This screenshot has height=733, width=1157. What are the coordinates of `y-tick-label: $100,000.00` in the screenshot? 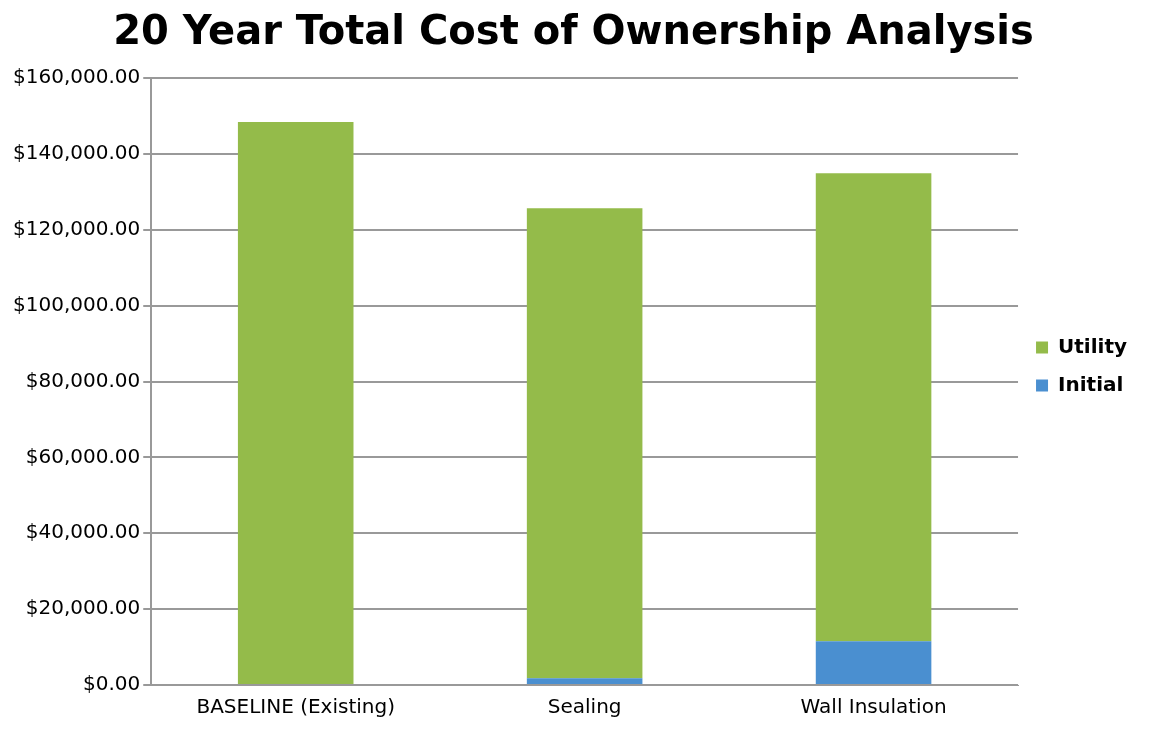 It's located at (76, 303).